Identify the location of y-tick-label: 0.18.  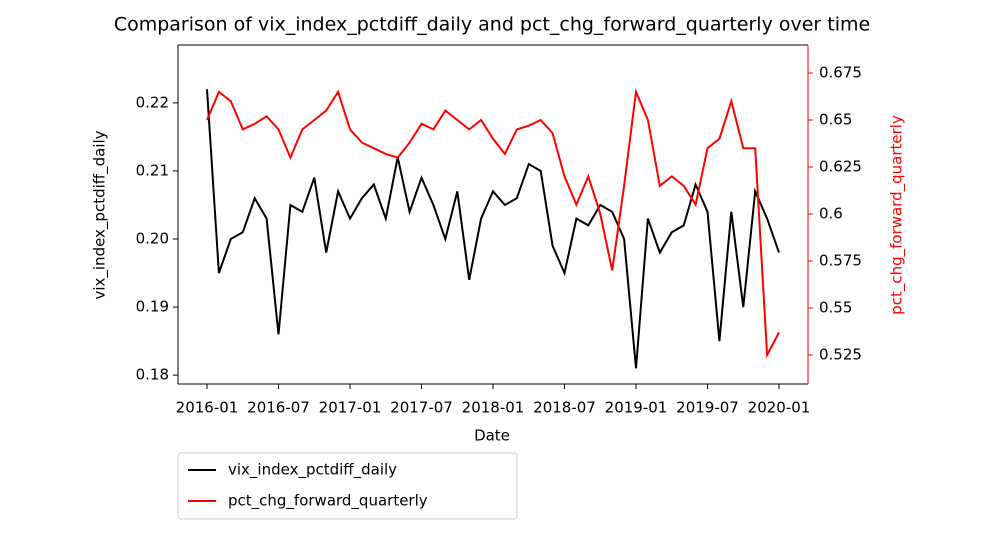
(152, 375).